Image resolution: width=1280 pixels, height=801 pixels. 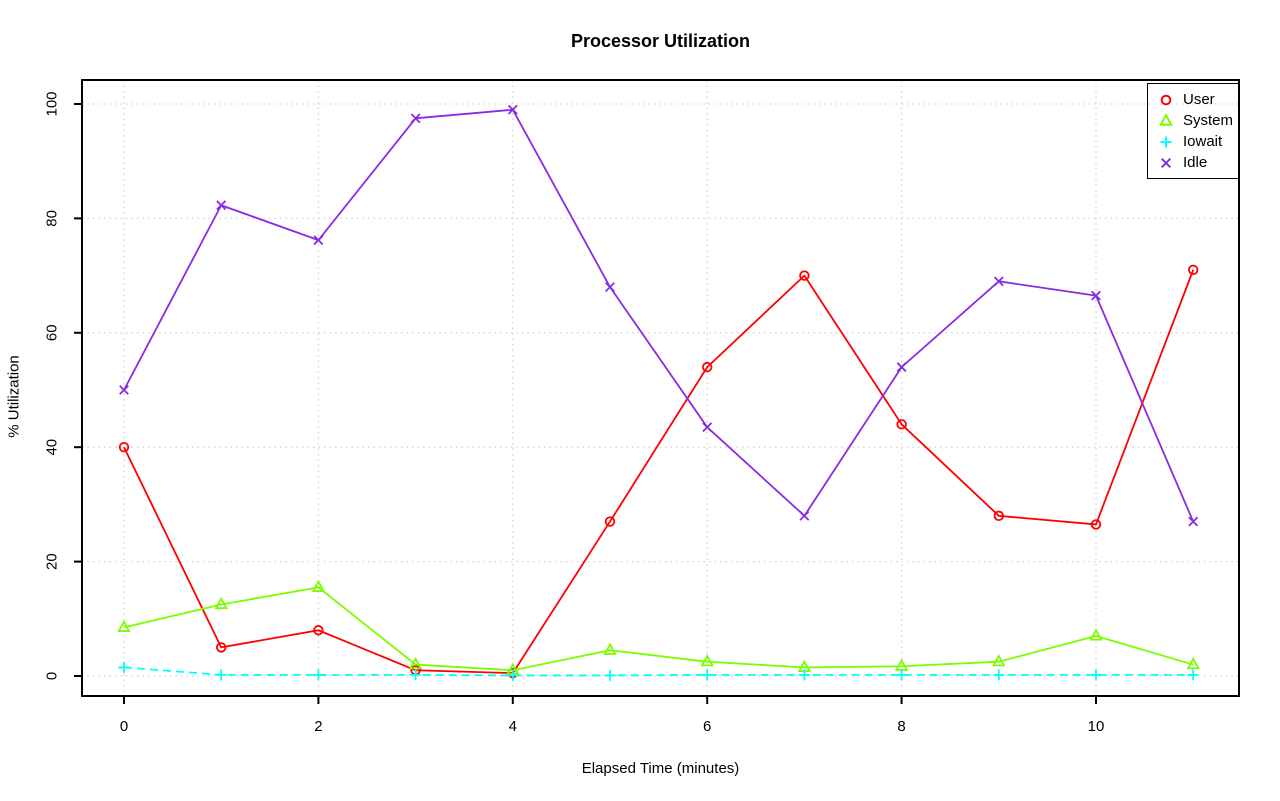 I want to click on legend-item-iowait: Iowait, so click(x=1195, y=141).